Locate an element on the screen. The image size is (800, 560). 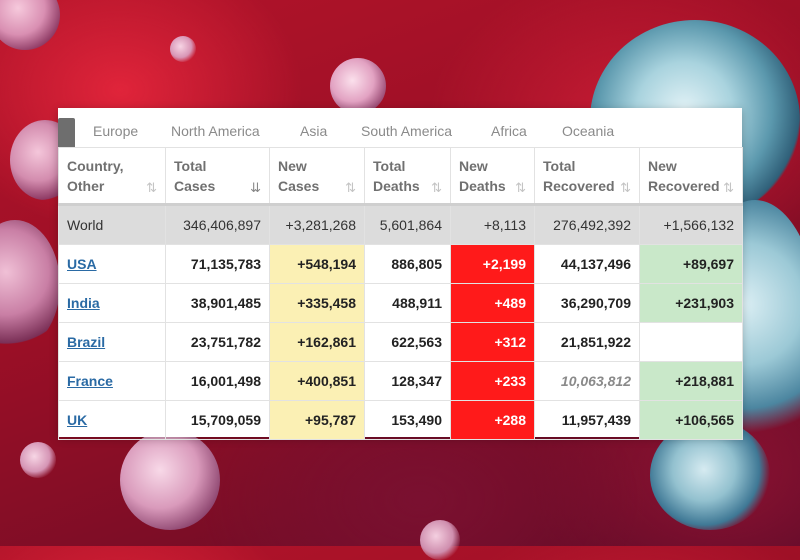
tab-oceania: Oceania is located at coordinates (588, 131).